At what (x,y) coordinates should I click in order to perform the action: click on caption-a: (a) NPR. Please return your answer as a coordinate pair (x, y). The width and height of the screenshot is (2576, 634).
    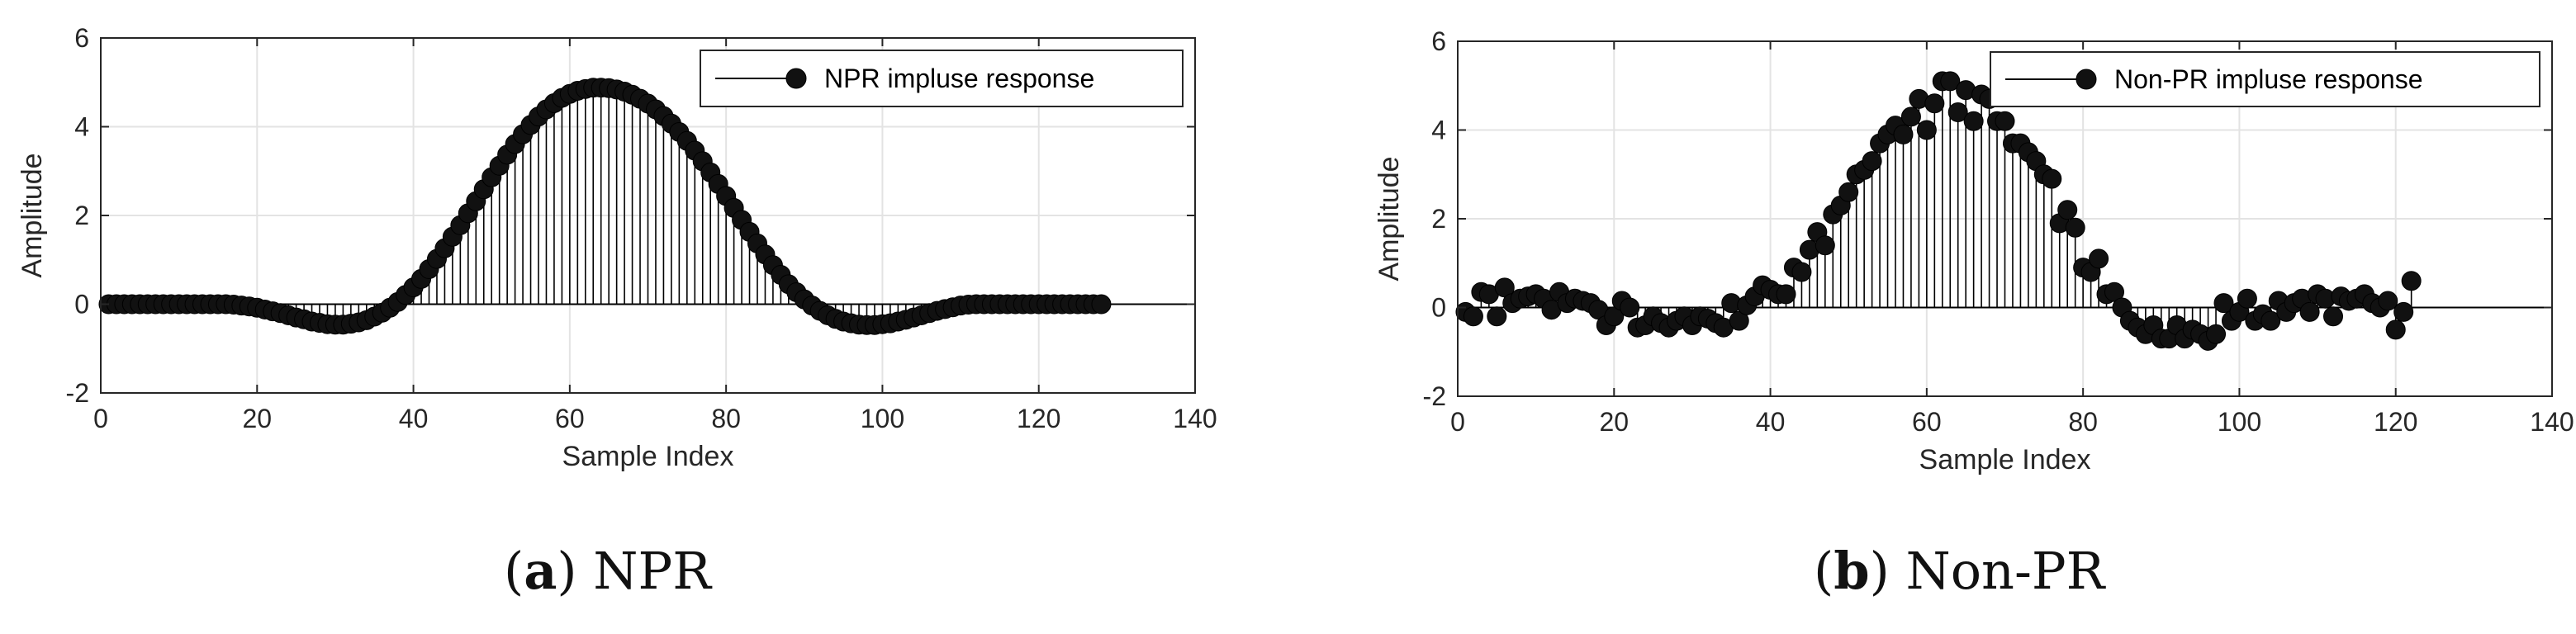
    Looking at the image, I should click on (607, 571).